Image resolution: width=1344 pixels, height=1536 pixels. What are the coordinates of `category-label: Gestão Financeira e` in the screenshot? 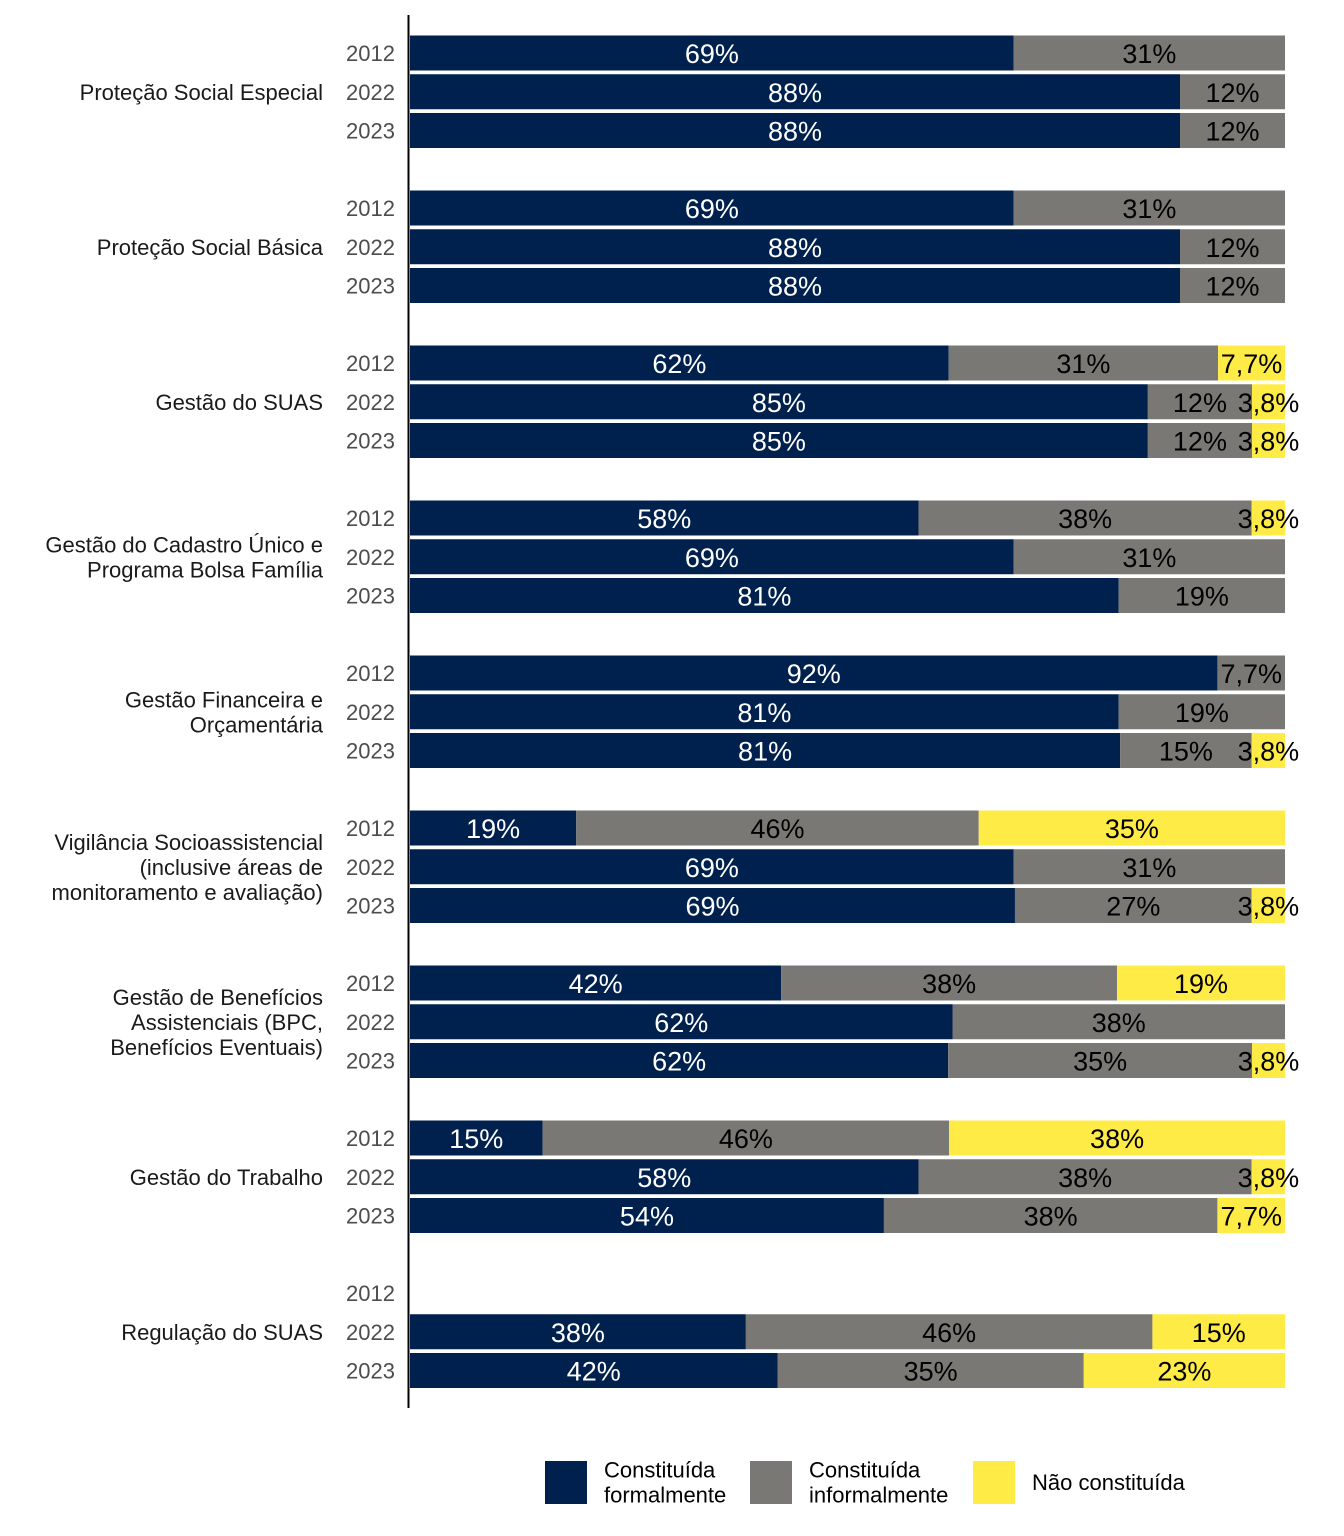 It's located at (224, 699).